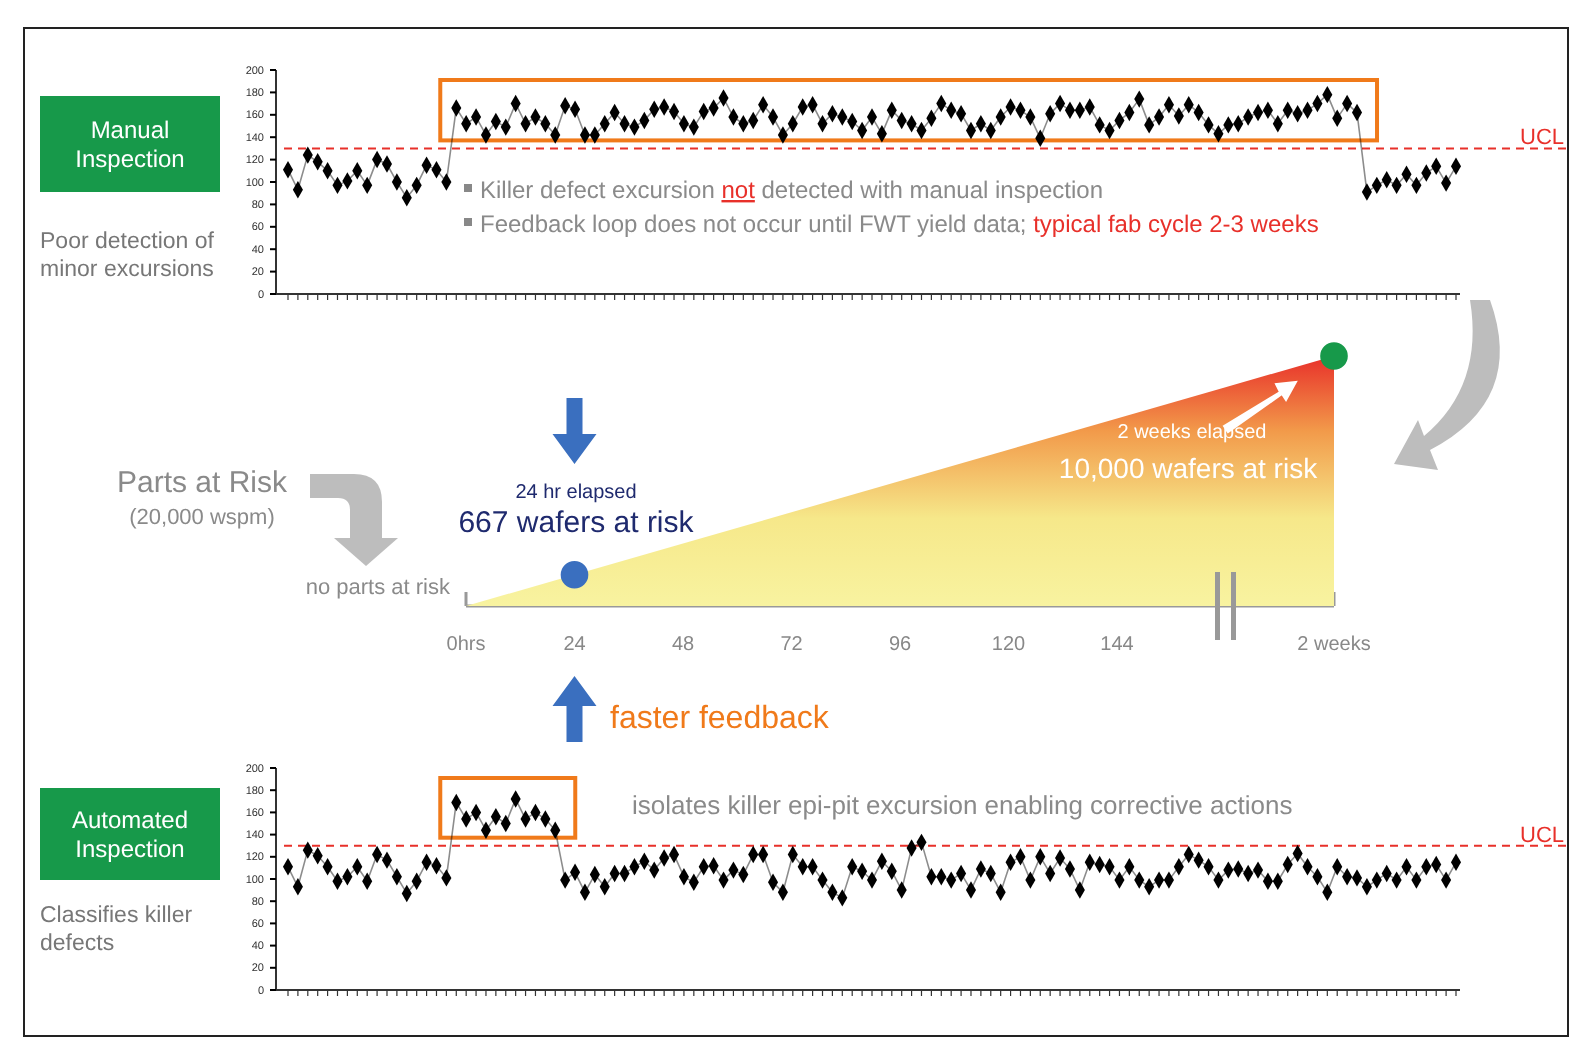  Describe the element at coordinates (378, 588) in the screenshot. I see `text: no parts at risk` at that location.